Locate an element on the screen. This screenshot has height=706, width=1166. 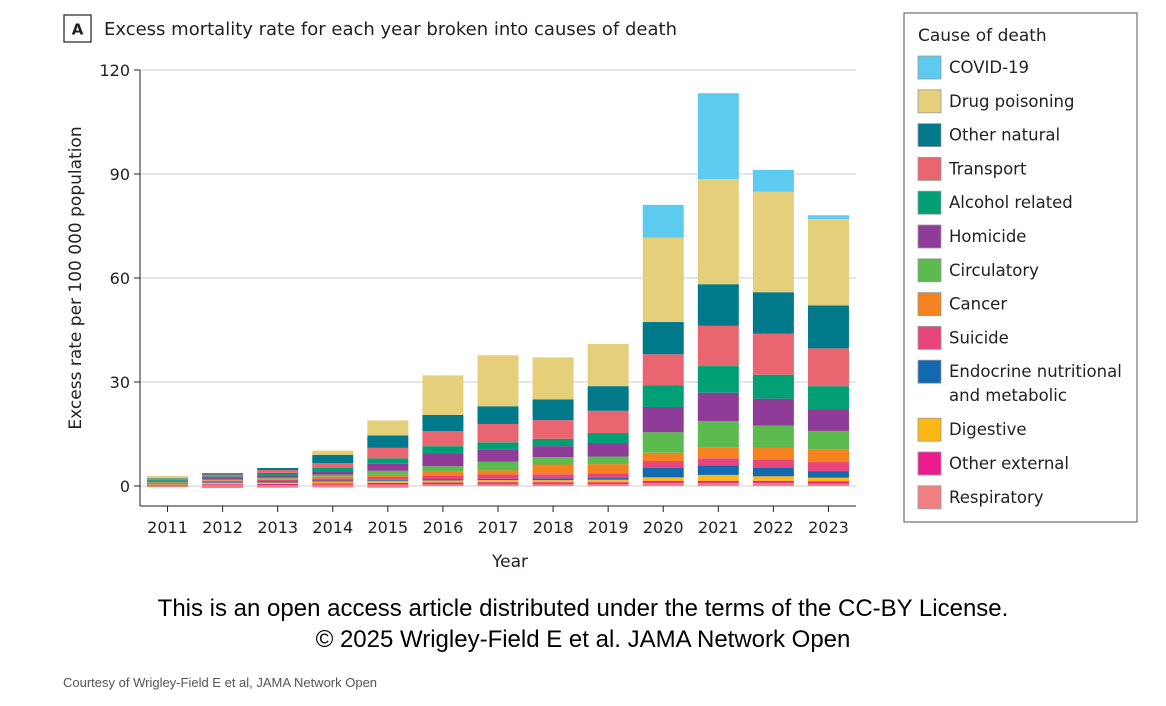
legend-item-cancer: Cancer is located at coordinates (962, 304).